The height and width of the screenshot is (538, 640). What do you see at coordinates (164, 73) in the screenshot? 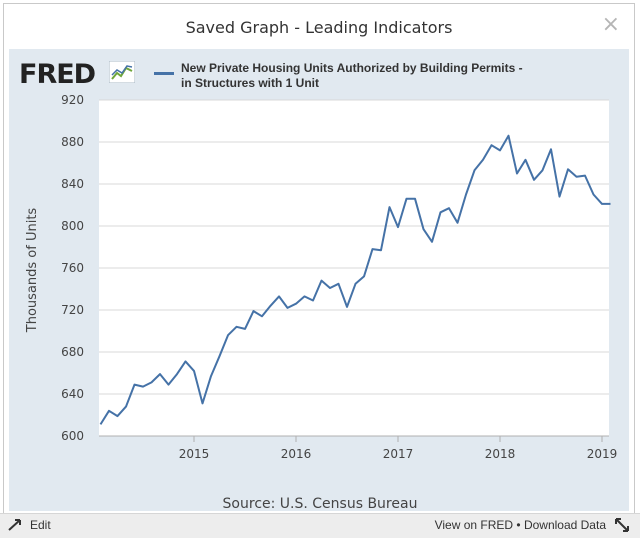
I see `legend-line-swatch` at bounding box center [164, 73].